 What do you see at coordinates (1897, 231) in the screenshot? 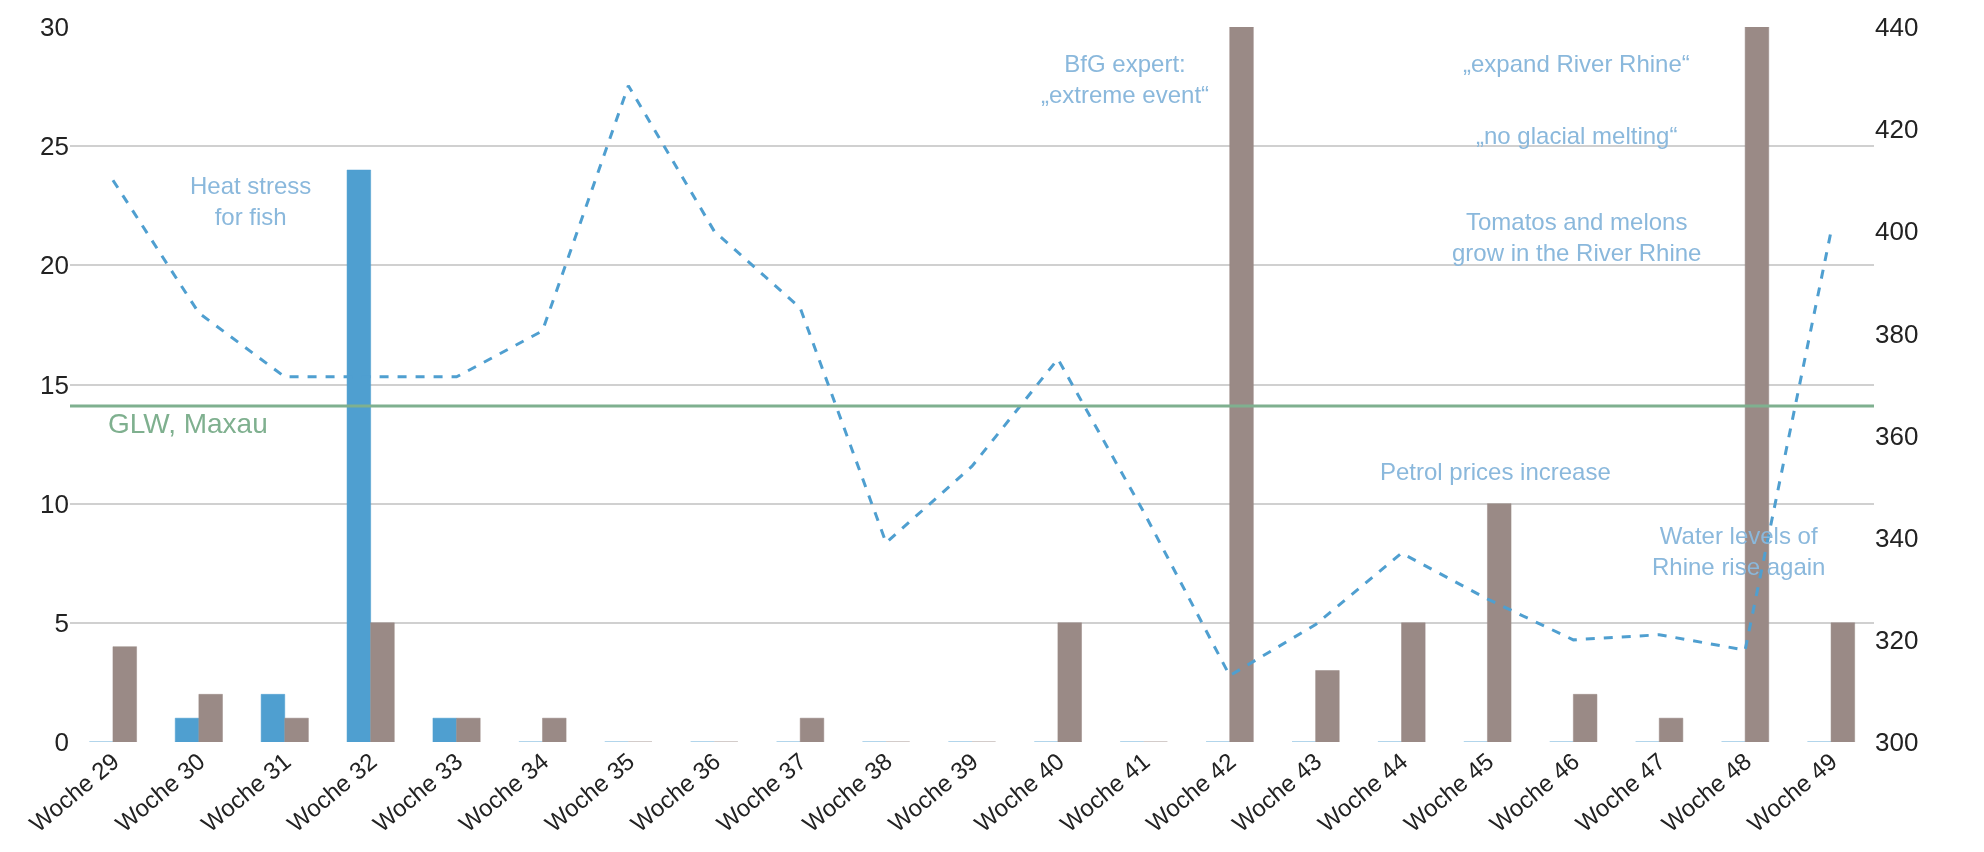
I see `y2-tick-label: 400` at bounding box center [1897, 231].